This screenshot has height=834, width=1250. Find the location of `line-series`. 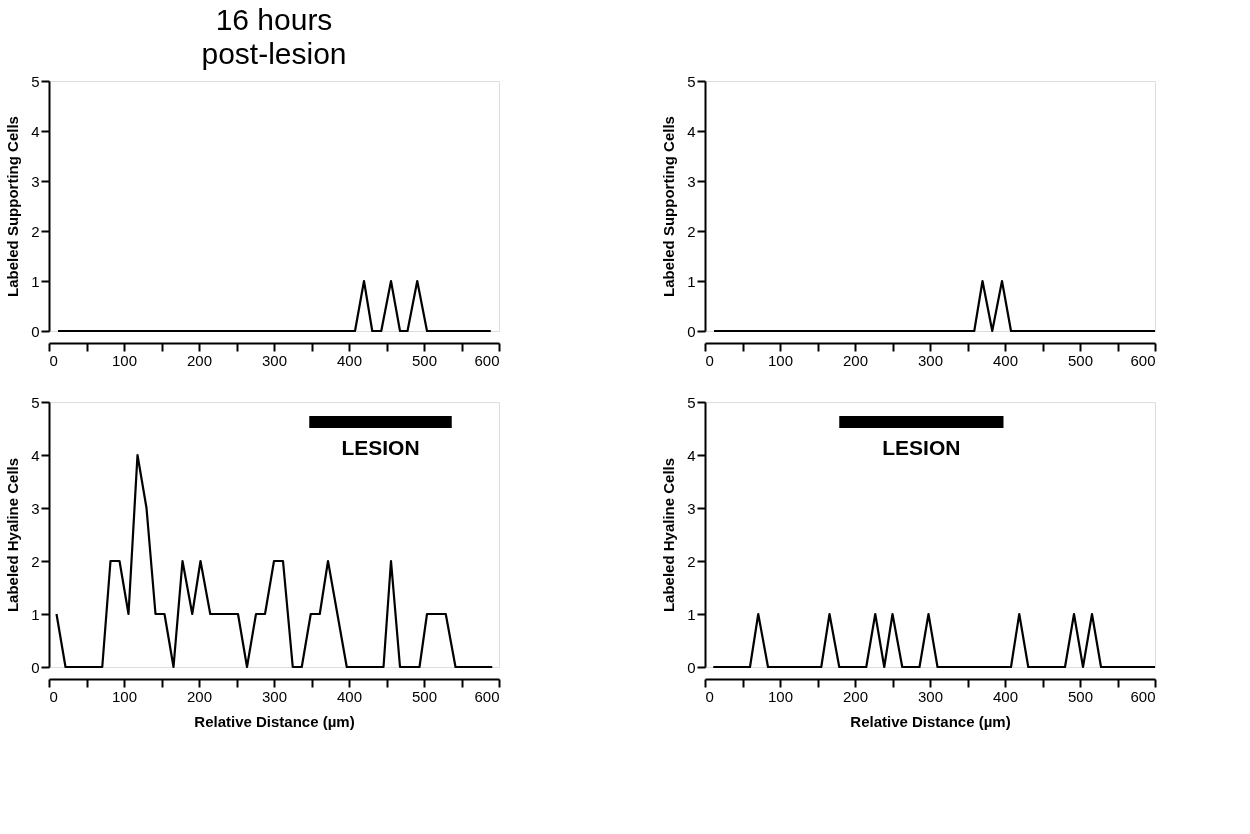

line-series is located at coordinates (274, 561).